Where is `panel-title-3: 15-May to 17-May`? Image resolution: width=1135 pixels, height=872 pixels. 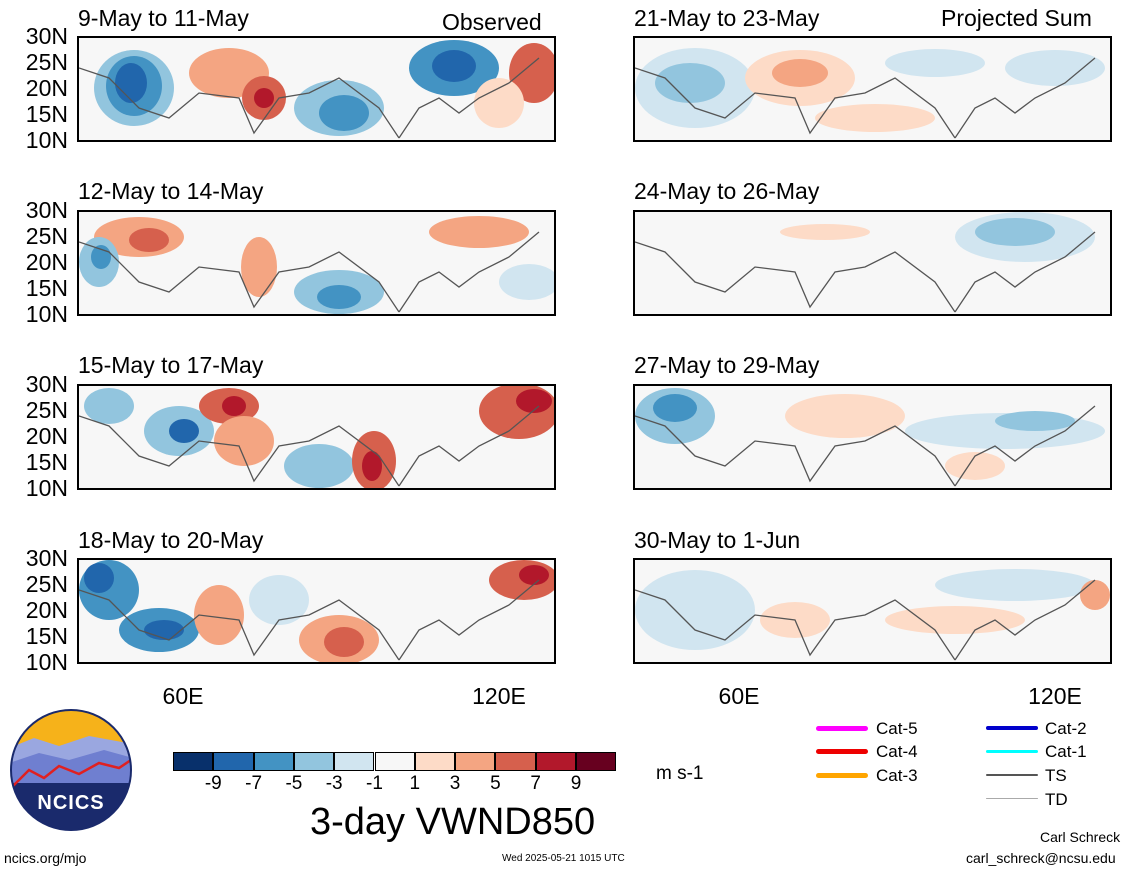
panel-title-3: 15-May to 17-May is located at coordinates (171, 365).